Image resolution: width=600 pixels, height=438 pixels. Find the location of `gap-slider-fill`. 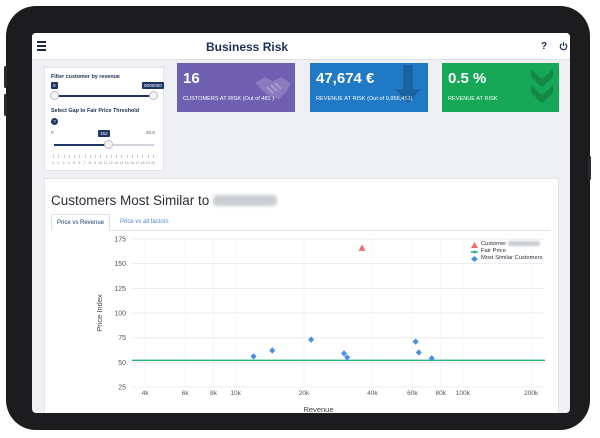

gap-slider-fill is located at coordinates (81, 145).